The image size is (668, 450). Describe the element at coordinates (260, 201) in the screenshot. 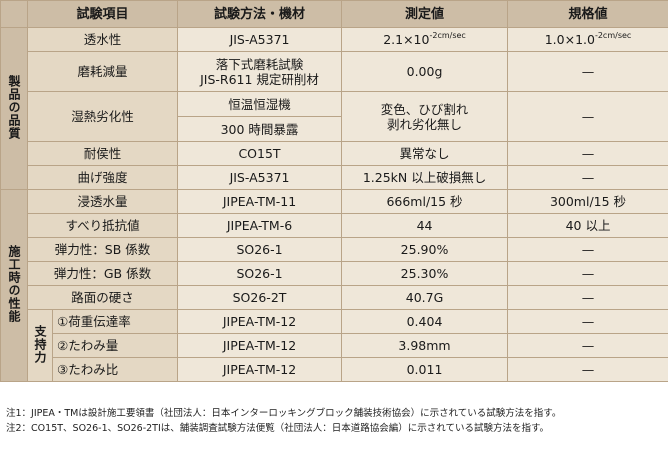

I see `row-method: JIPEA-TM-11` at that location.